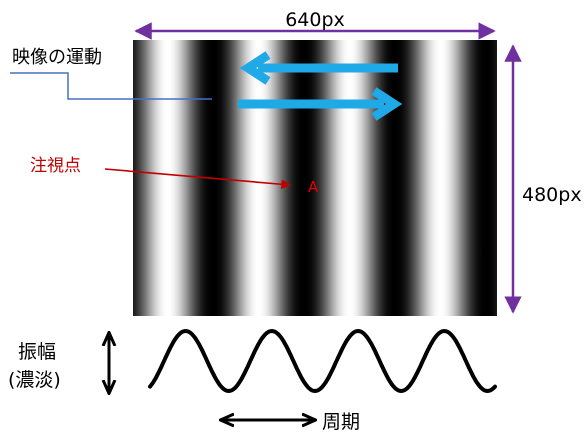 The height and width of the screenshot is (439, 586). Describe the element at coordinates (34, 380) in the screenshot. I see `amplitude-label-line2: (濃淡)` at that location.